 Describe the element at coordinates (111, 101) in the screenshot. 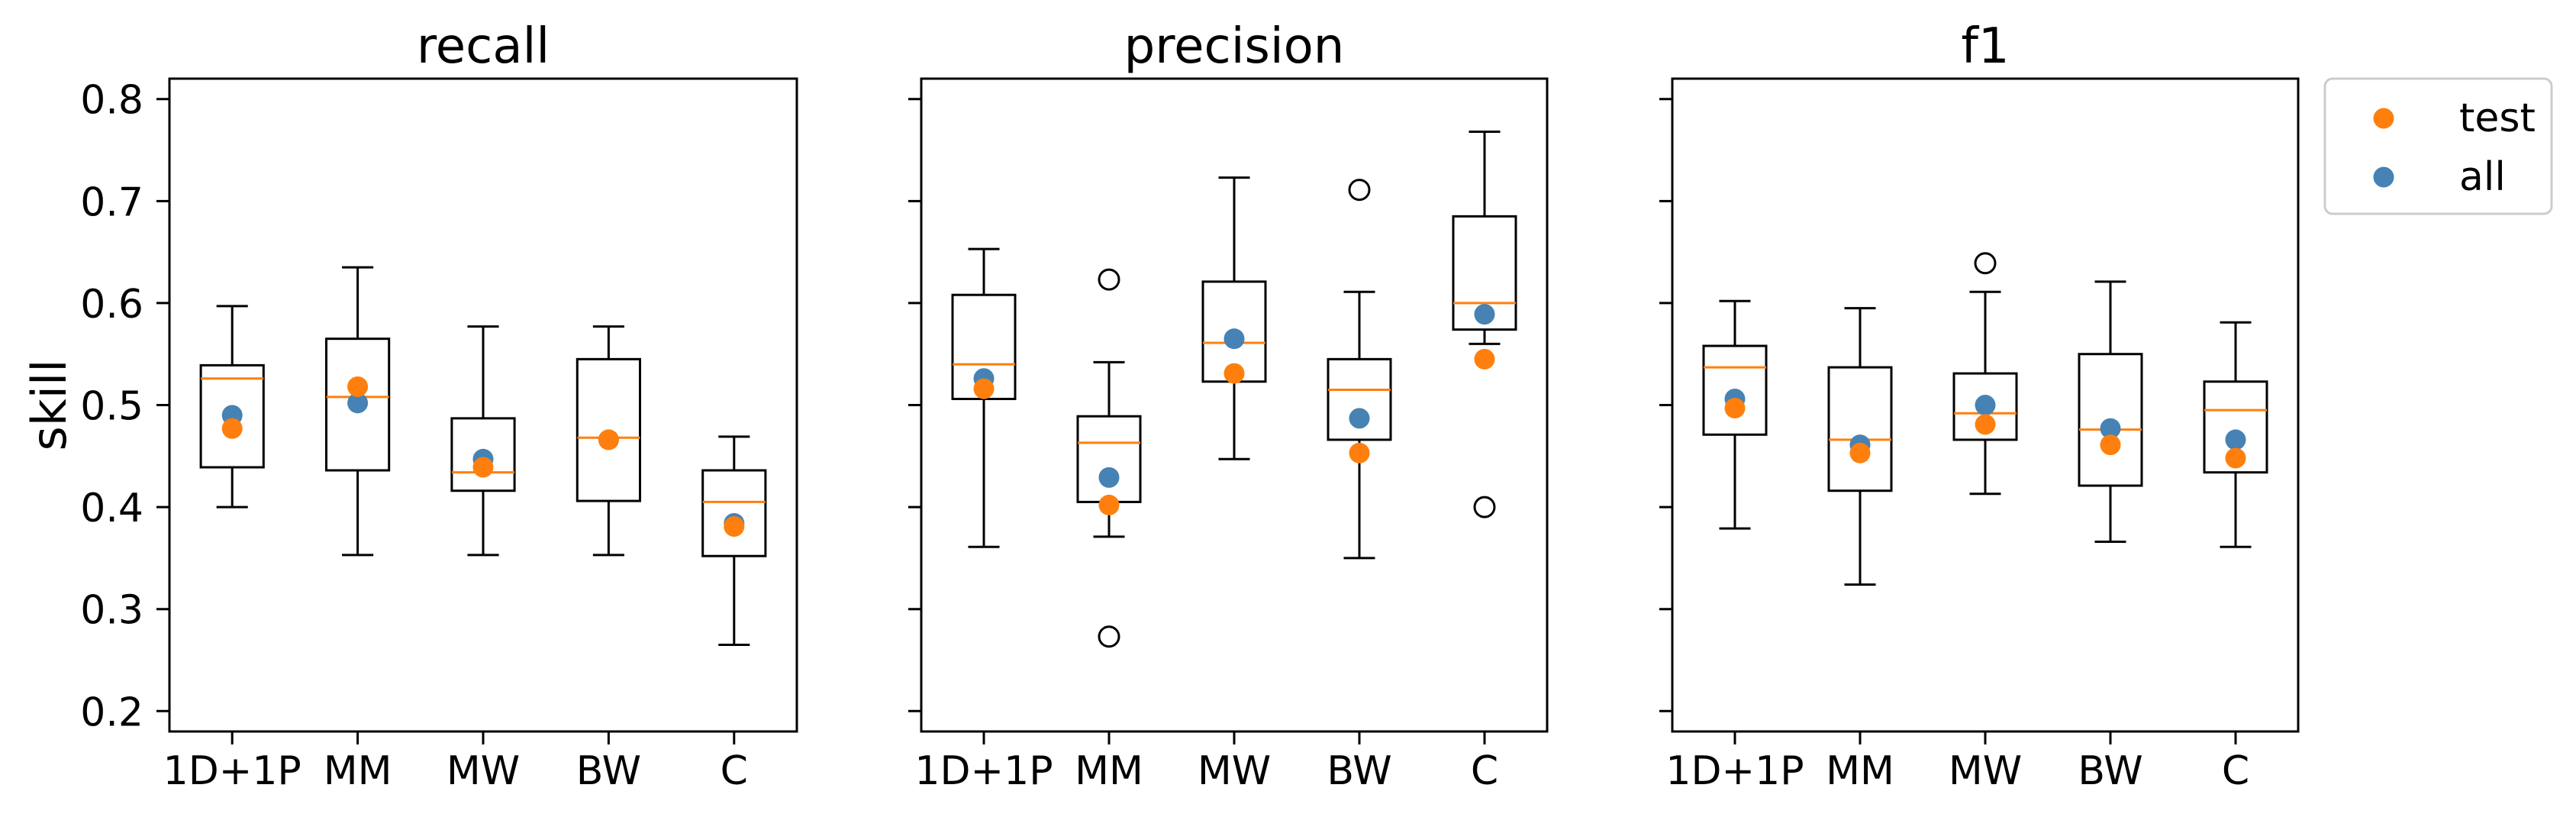

I see `y-tick-label: 0.8` at that location.